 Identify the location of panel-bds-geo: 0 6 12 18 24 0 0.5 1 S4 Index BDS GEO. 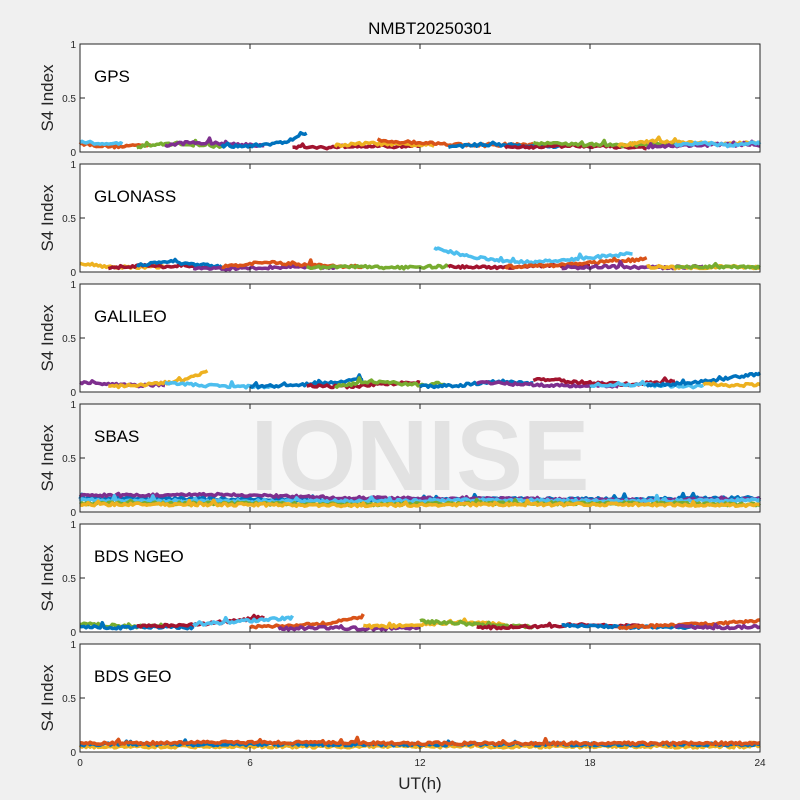
(402, 704).